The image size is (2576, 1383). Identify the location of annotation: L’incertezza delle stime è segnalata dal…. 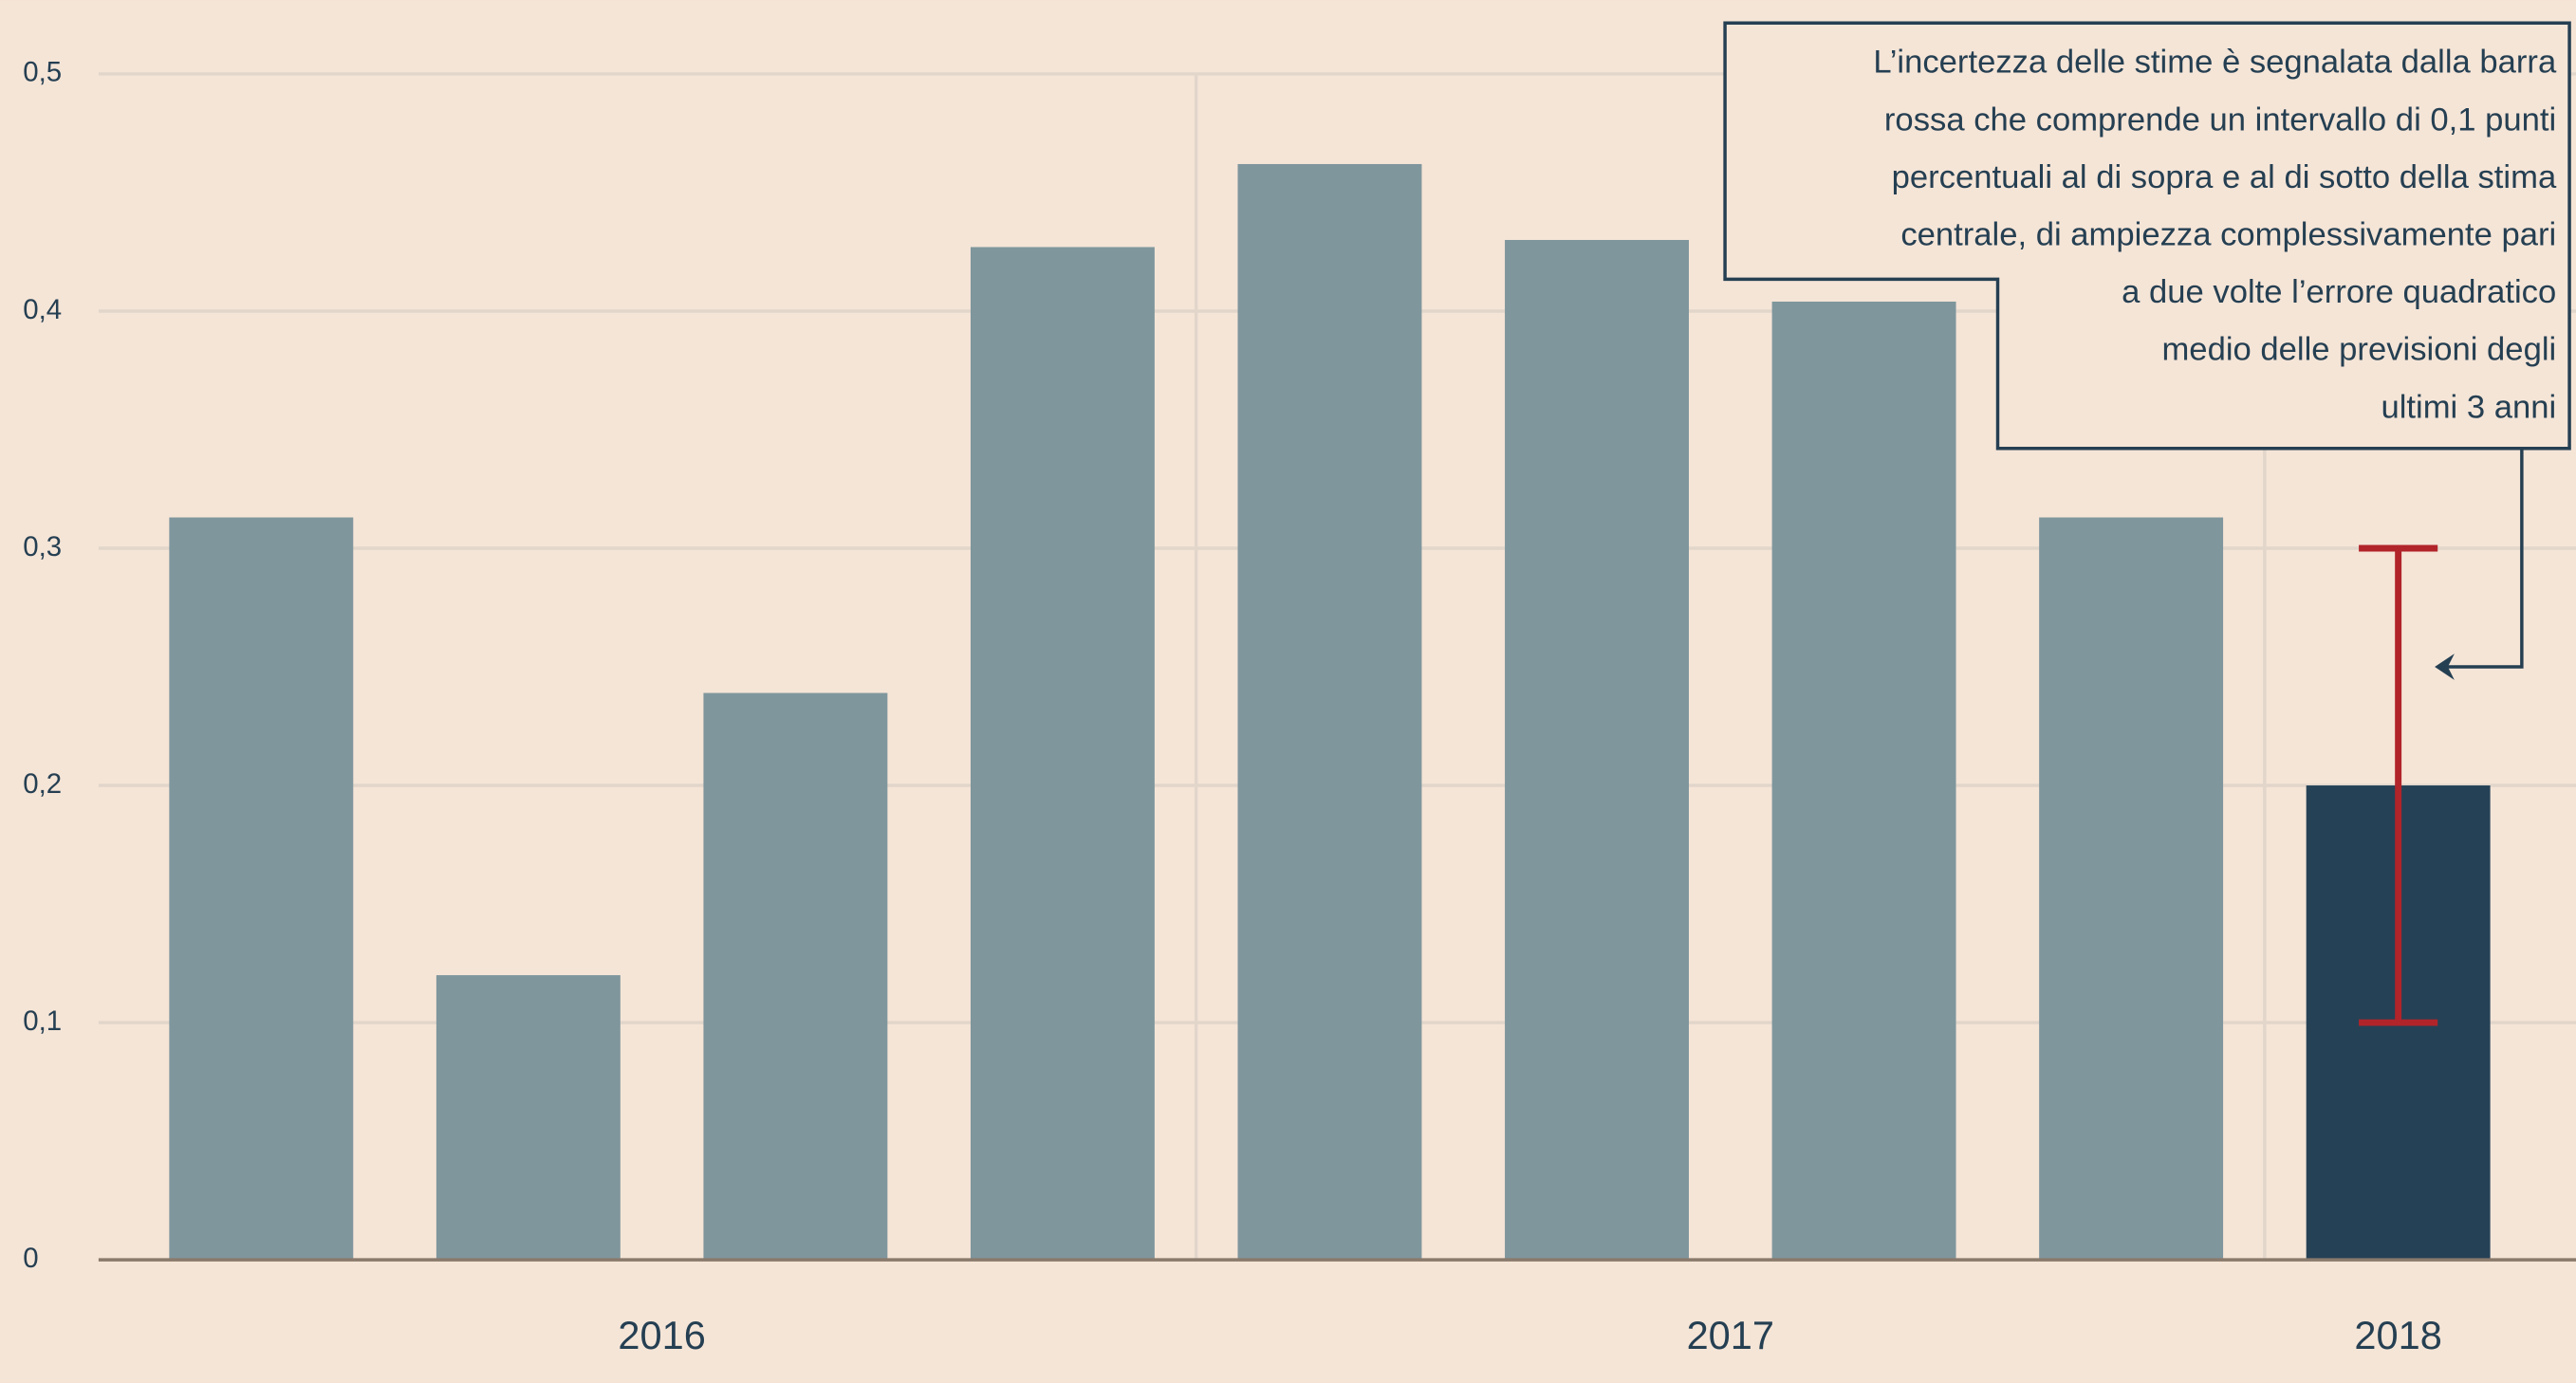
(2215, 235).